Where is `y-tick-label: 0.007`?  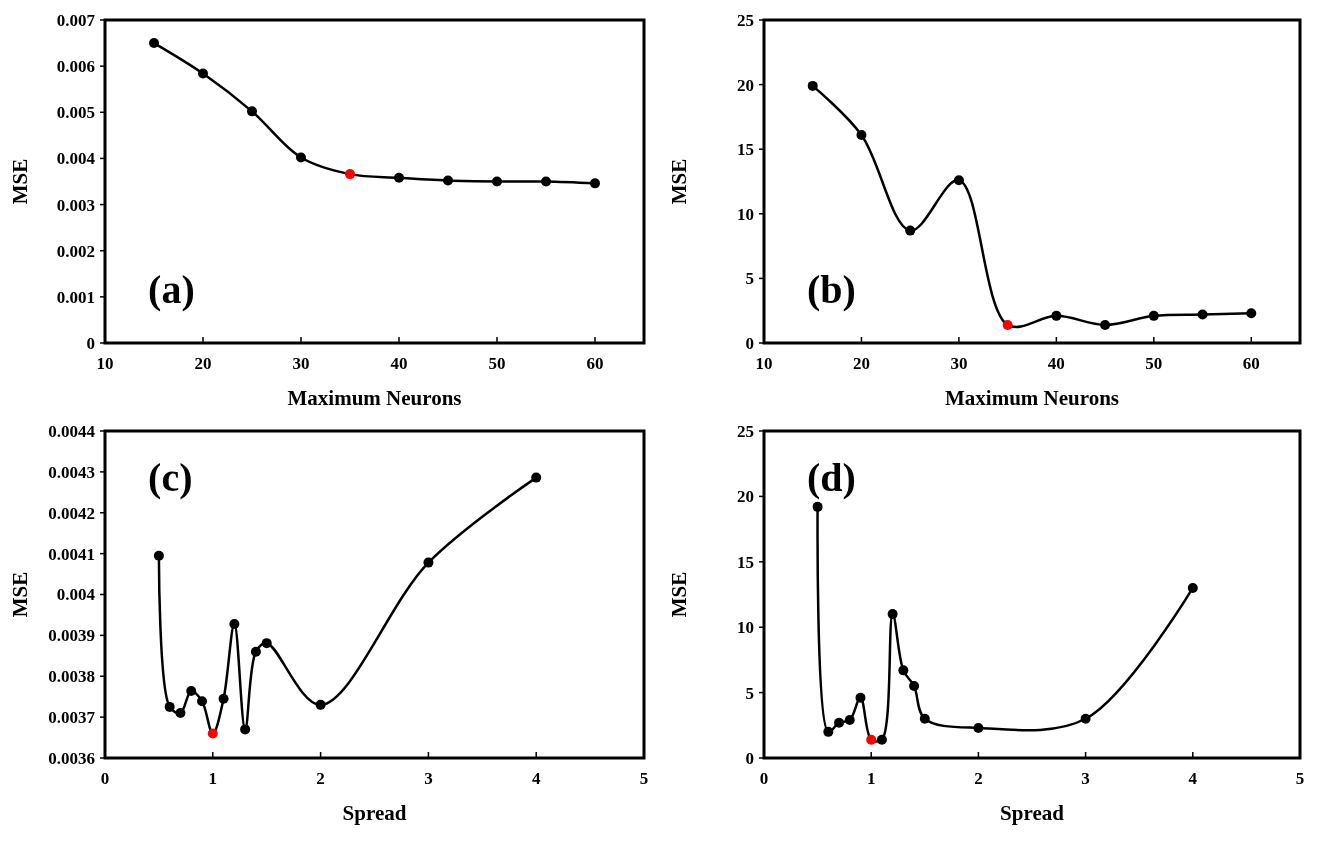
y-tick-label: 0.007 is located at coordinates (76, 20).